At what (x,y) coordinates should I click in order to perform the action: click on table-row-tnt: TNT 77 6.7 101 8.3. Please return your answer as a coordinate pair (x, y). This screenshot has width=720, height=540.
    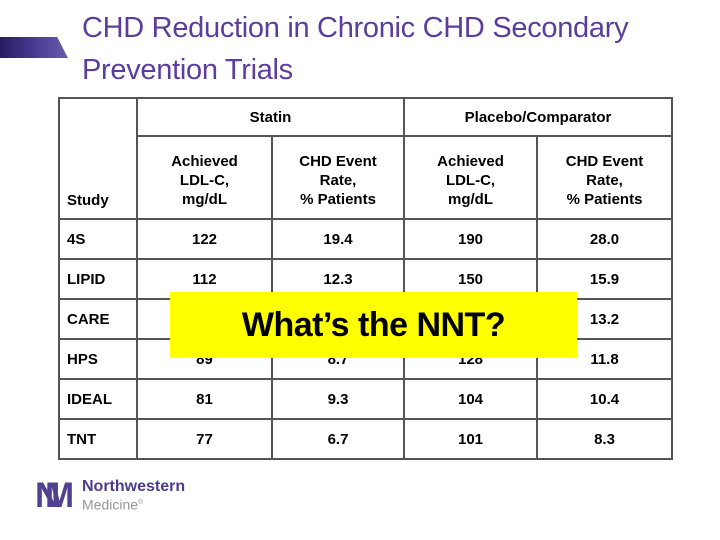
    Looking at the image, I should click on (366, 439).